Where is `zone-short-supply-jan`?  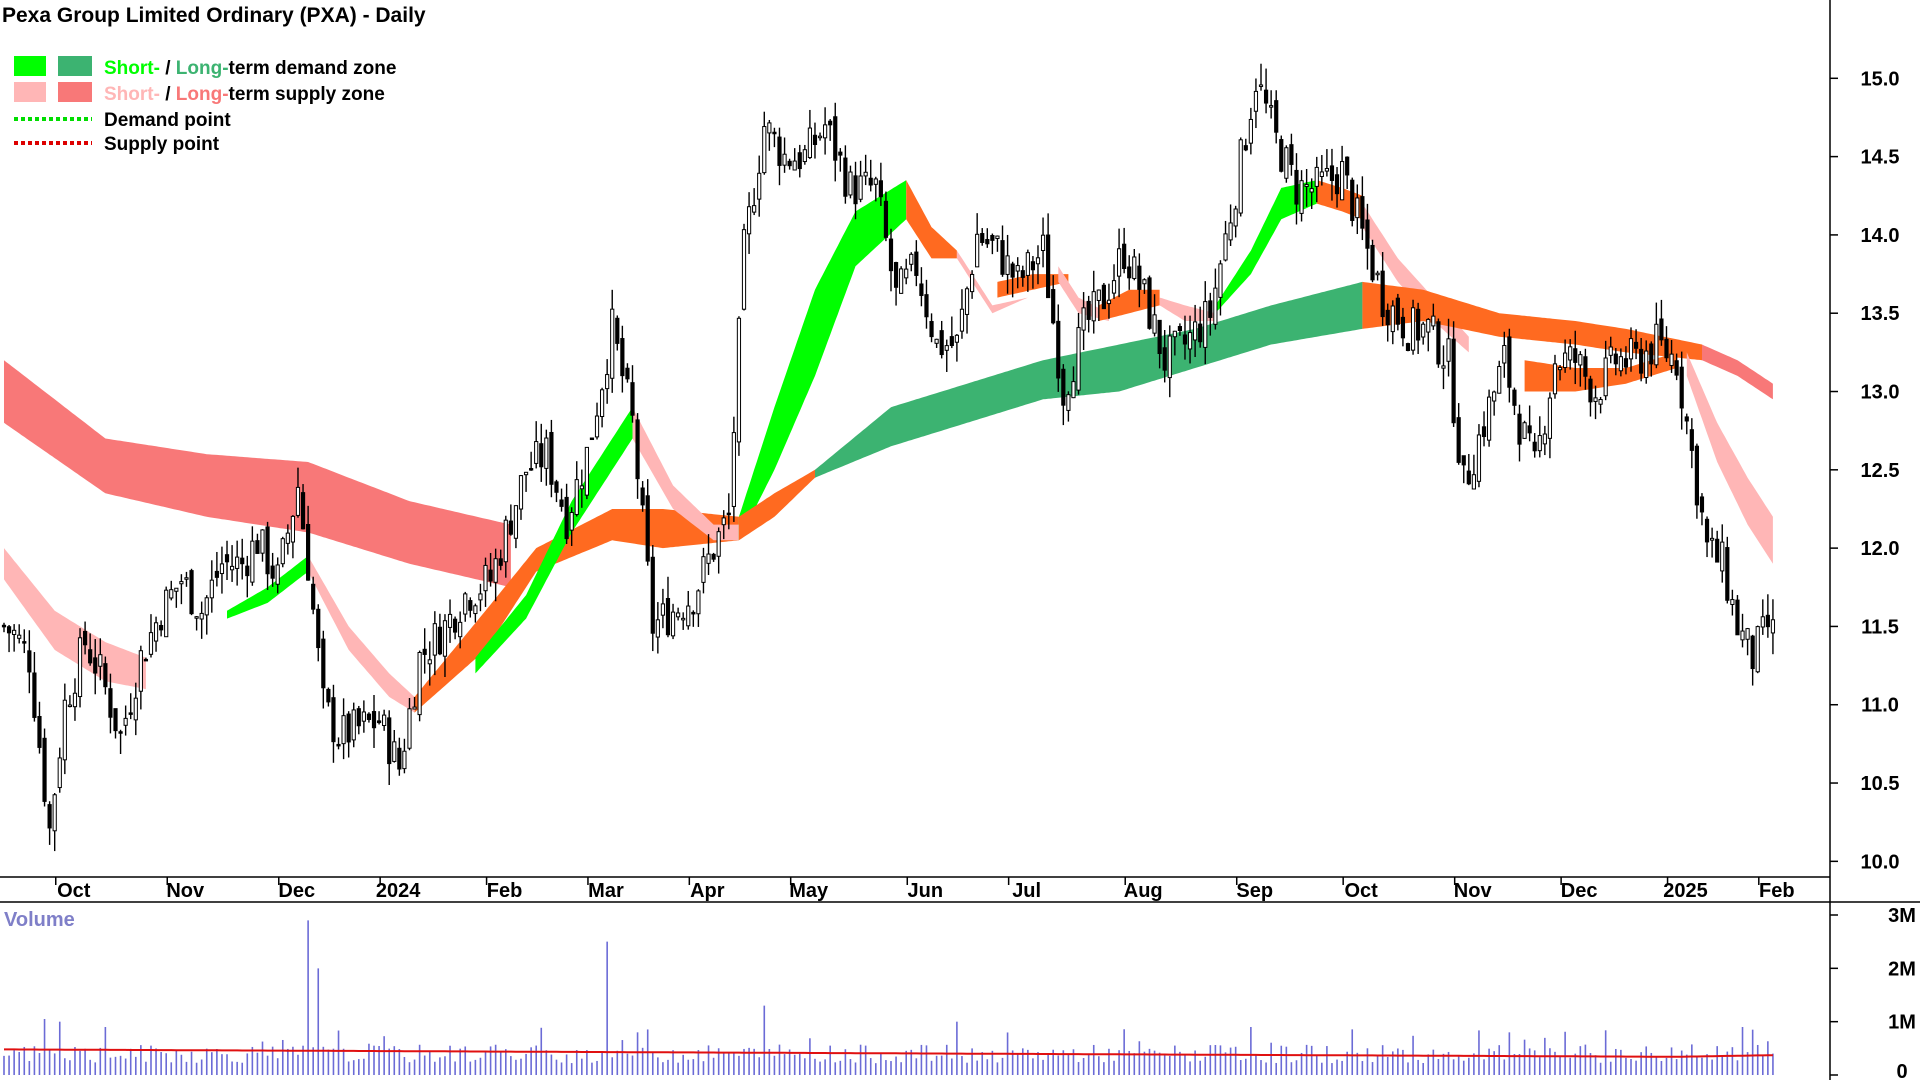 zone-short-supply-jan is located at coordinates (361, 634).